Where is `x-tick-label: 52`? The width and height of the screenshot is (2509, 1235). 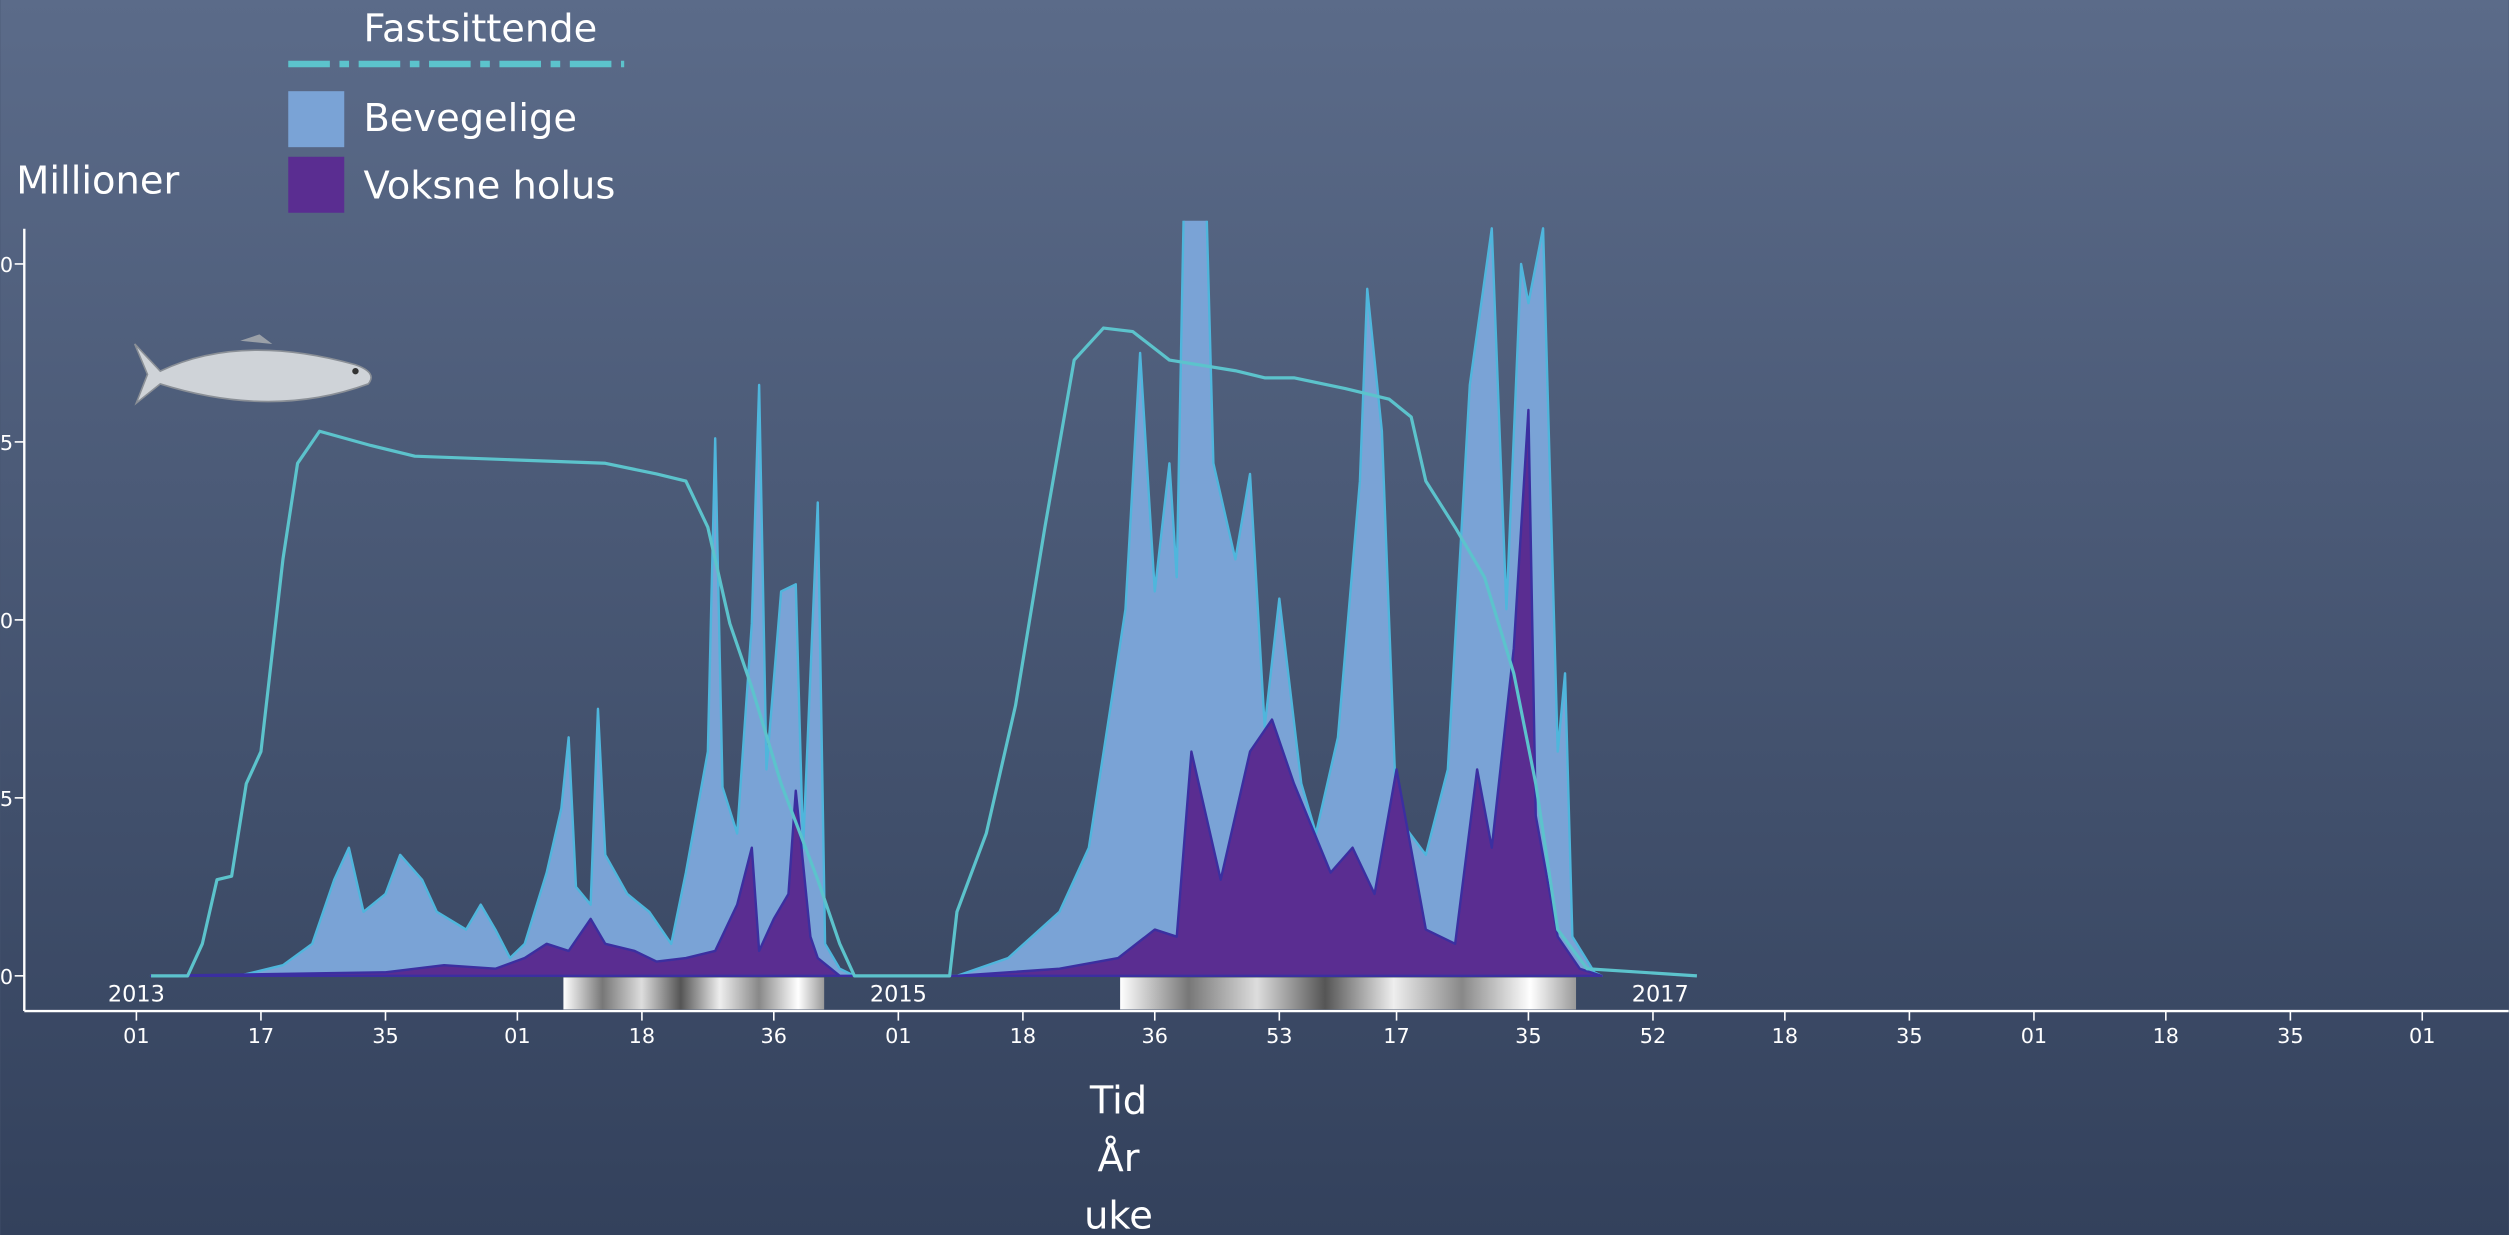
x-tick-label: 52 is located at coordinates (1653, 1036).